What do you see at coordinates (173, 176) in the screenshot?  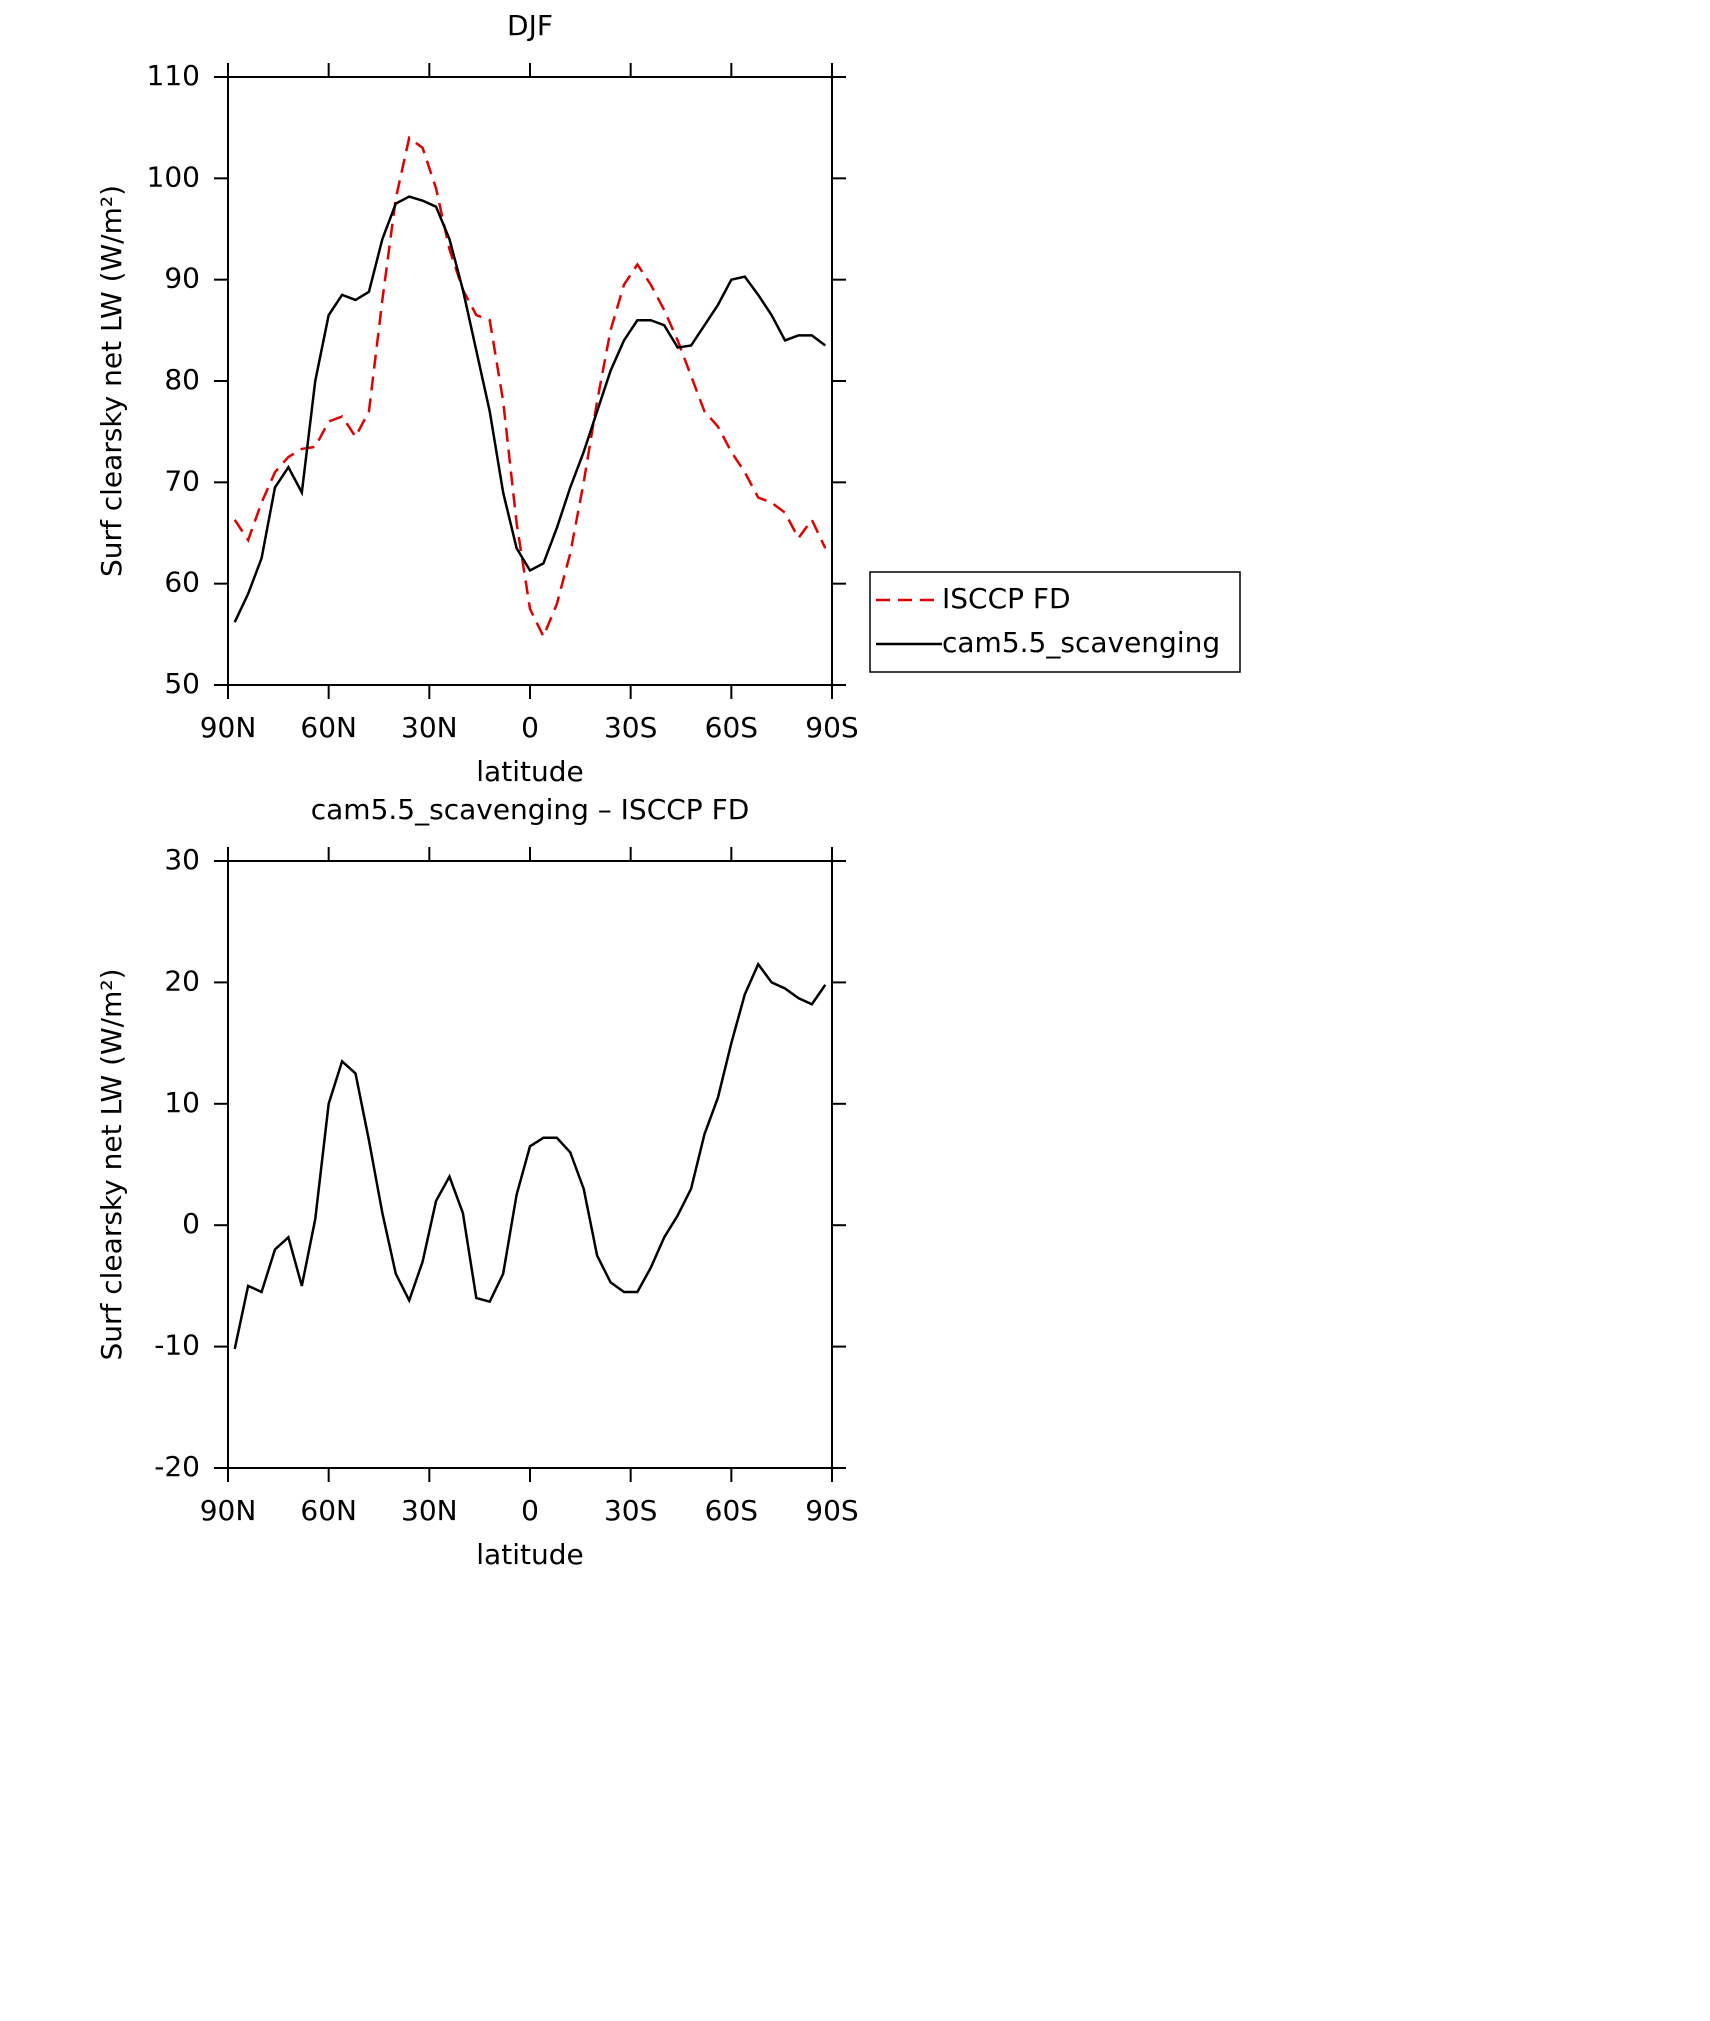 I see `y-tick-label: 100` at bounding box center [173, 176].